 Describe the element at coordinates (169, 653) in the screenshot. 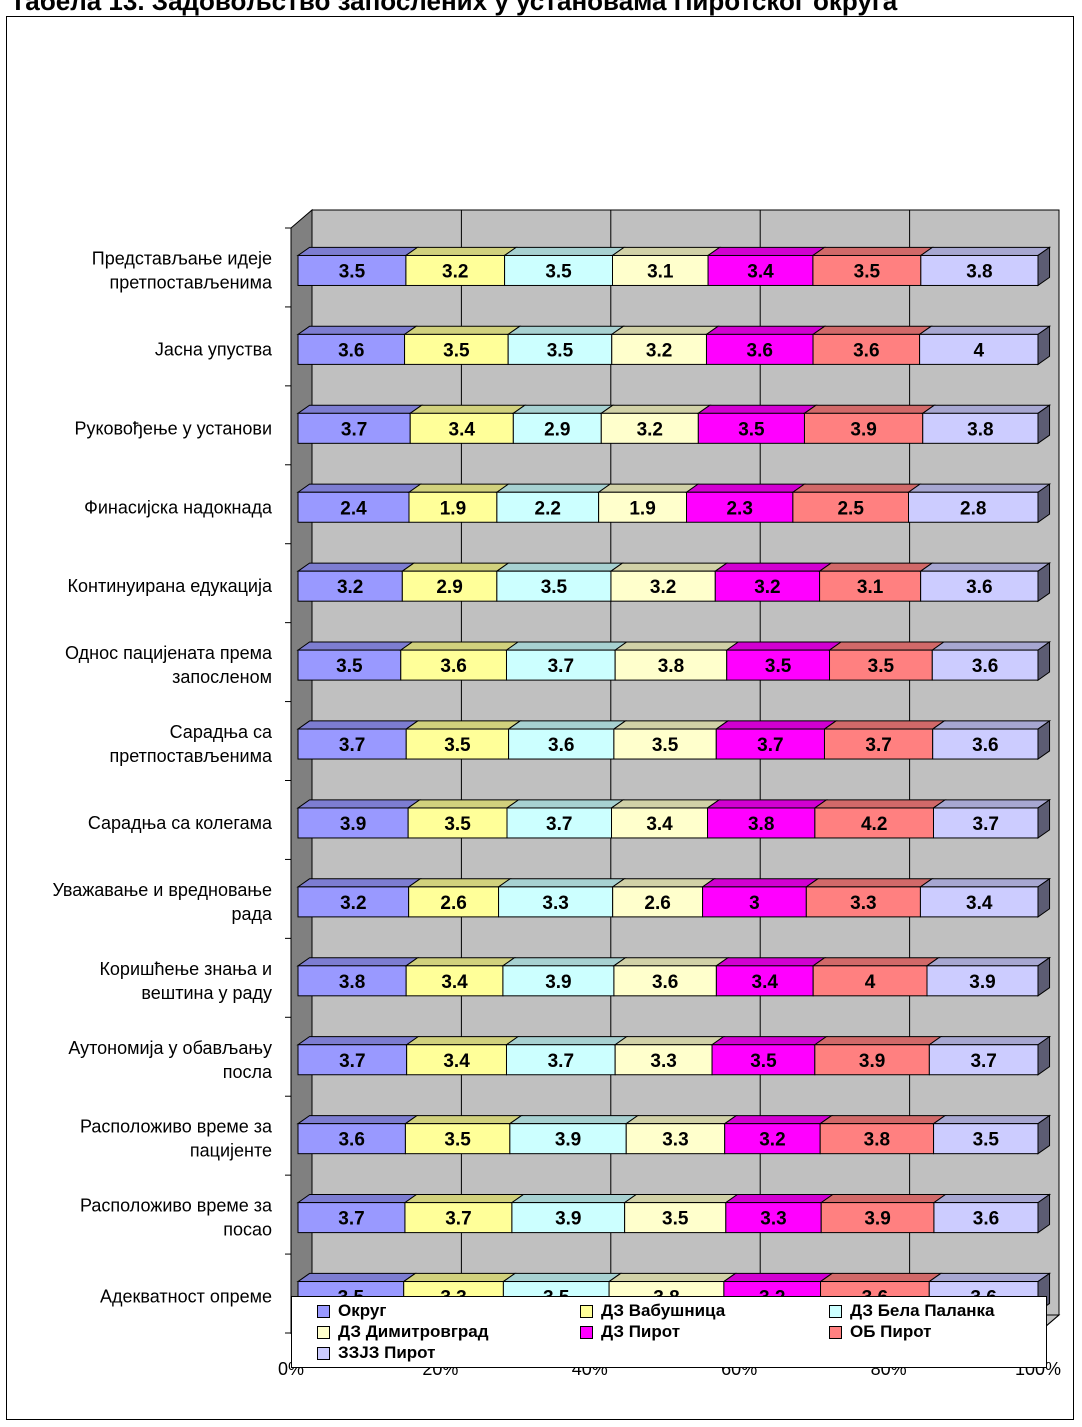

I see `category-label: Однос пацијената према` at that location.